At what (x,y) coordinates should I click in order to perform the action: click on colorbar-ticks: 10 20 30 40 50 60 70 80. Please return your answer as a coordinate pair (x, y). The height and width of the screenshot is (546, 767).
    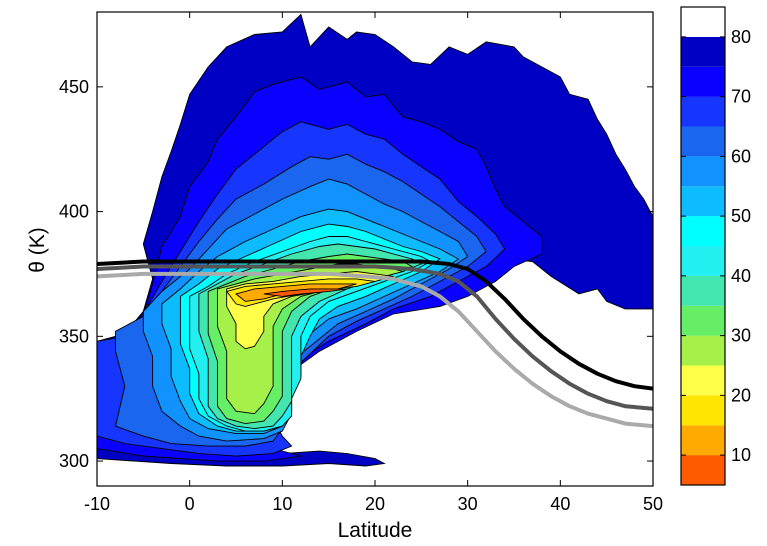
    Looking at the image, I should click on (716, 246).